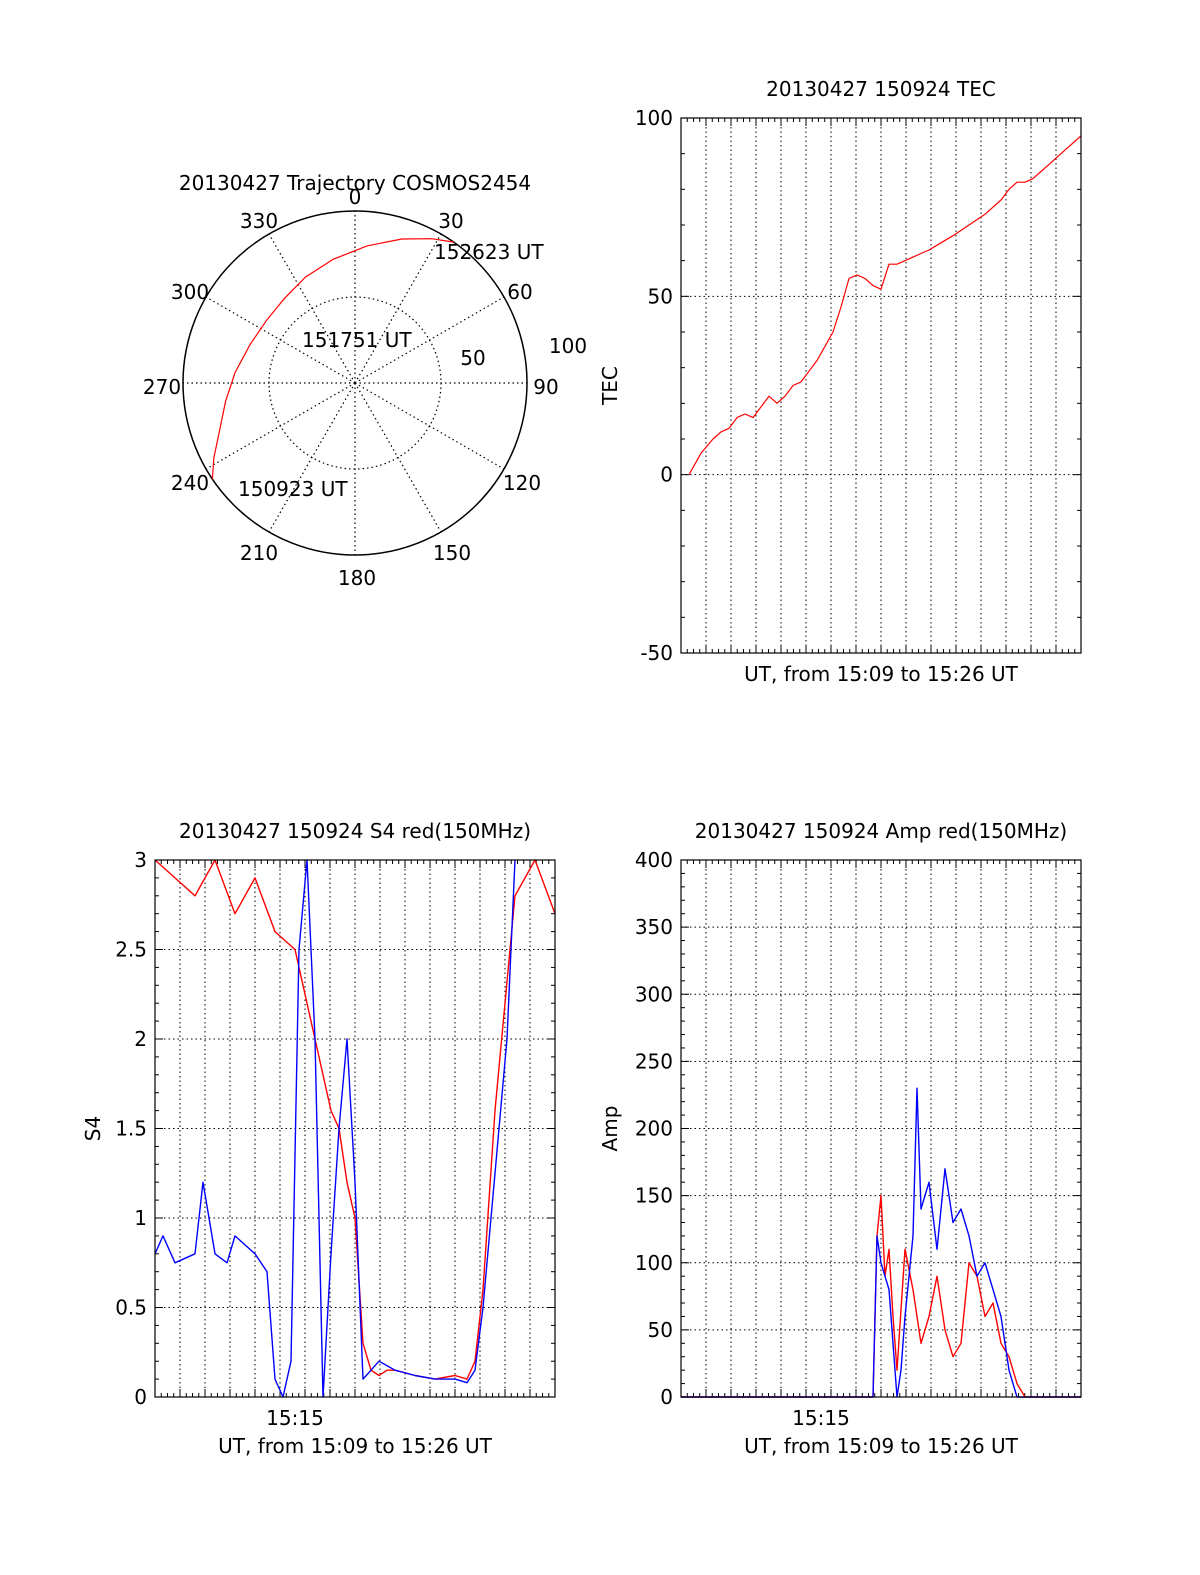  I want to click on ring-label: 50, so click(472, 358).